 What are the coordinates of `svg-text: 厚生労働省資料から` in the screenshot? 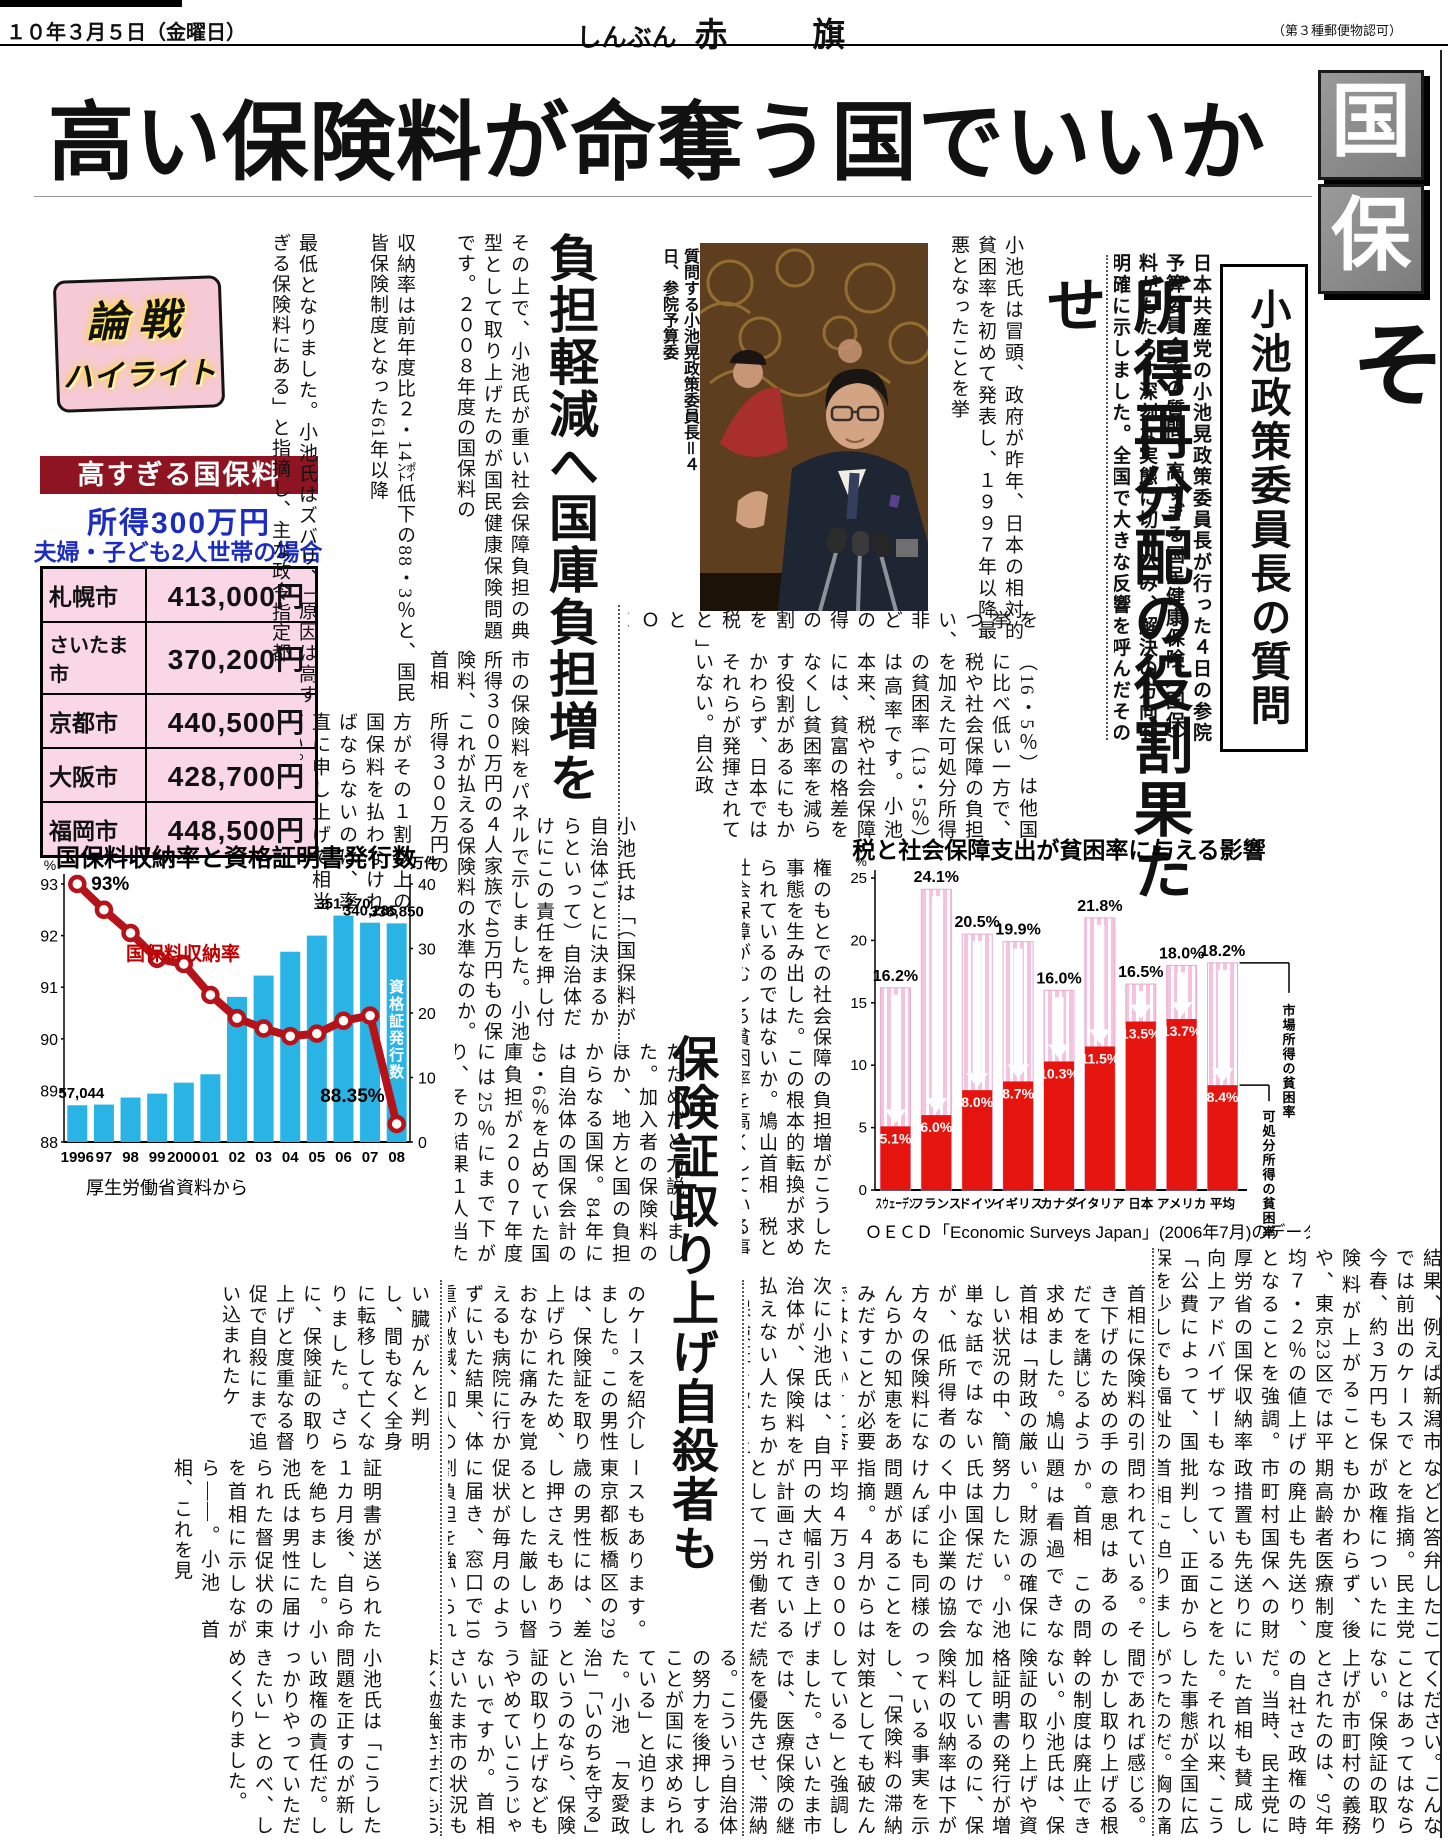 It's located at (167, 1188).